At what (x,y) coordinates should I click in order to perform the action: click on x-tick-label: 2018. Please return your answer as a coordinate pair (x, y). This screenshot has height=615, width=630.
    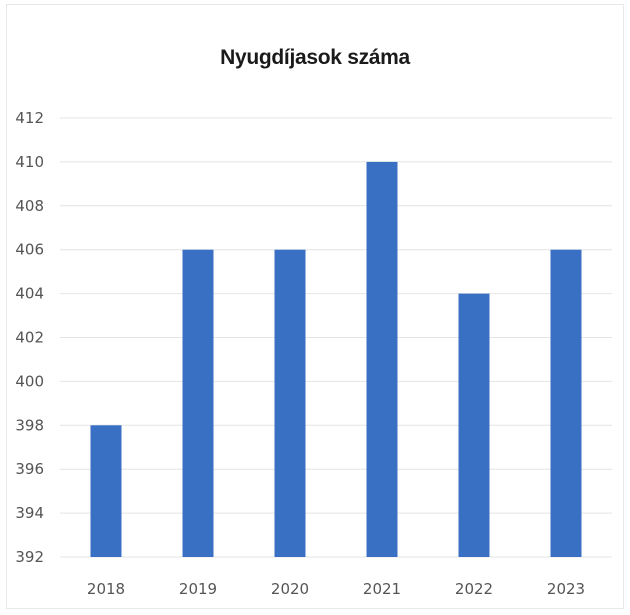
    Looking at the image, I should click on (106, 589).